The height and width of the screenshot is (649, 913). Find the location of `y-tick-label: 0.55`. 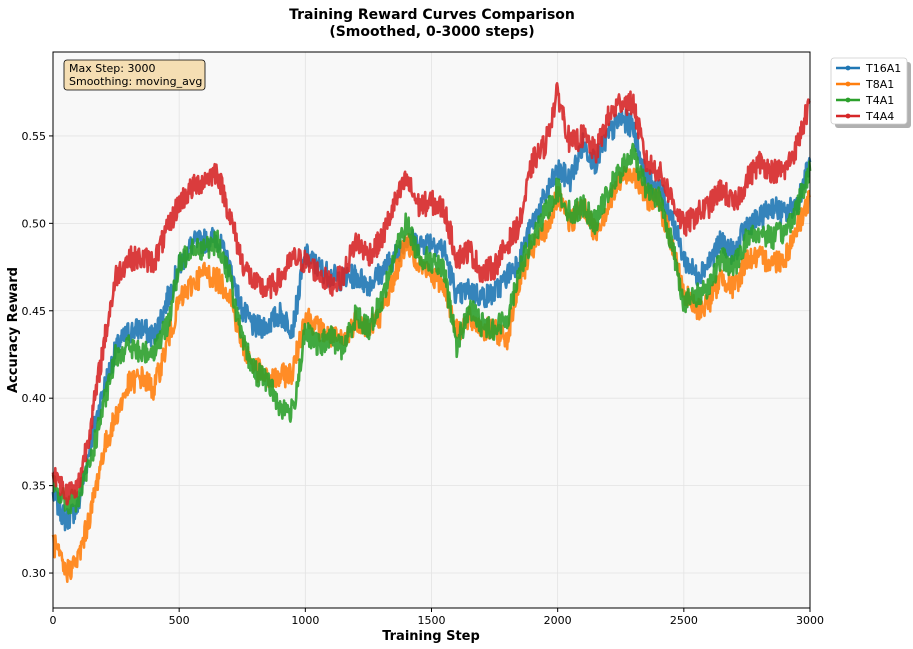

y-tick-label: 0.55 is located at coordinates (34, 136).